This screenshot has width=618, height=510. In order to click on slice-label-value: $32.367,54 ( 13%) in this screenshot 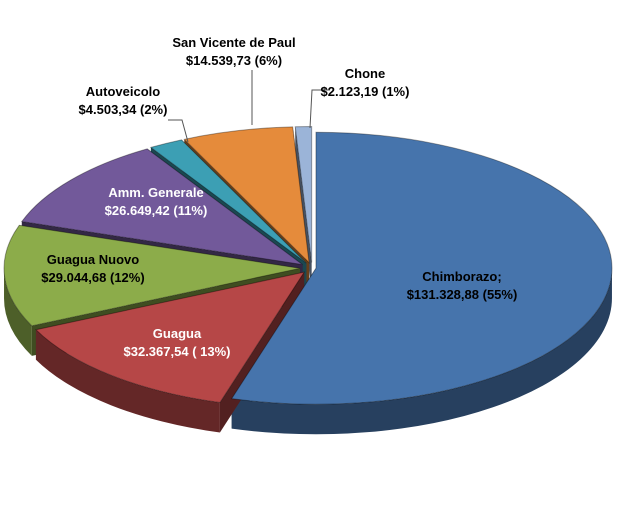, I will do `click(177, 351)`.